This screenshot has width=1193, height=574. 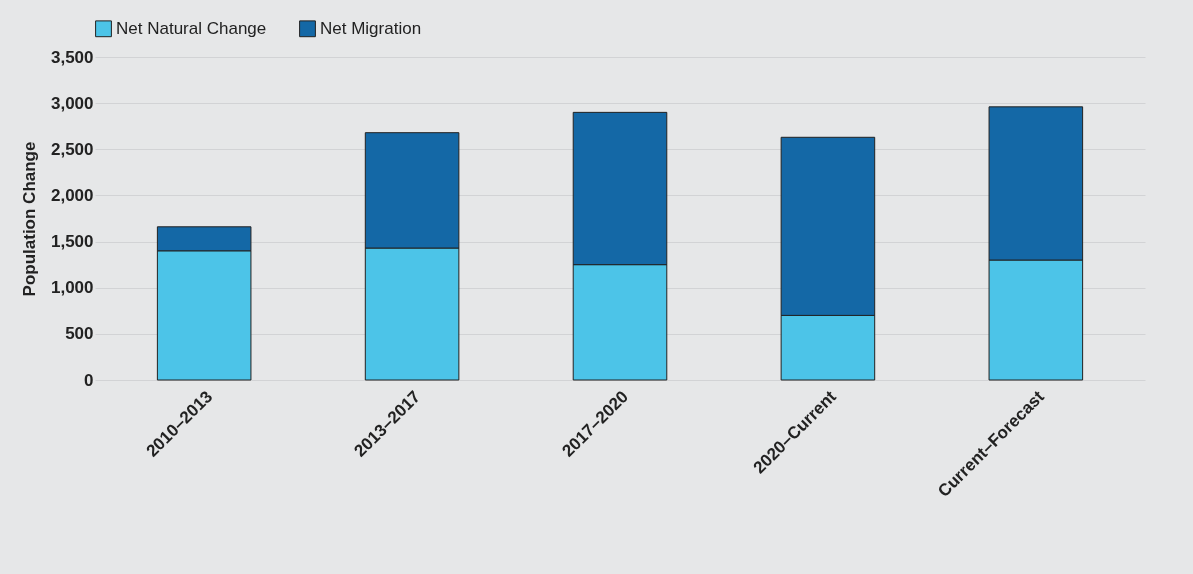 I want to click on y-tick-label: 0, so click(x=89, y=380).